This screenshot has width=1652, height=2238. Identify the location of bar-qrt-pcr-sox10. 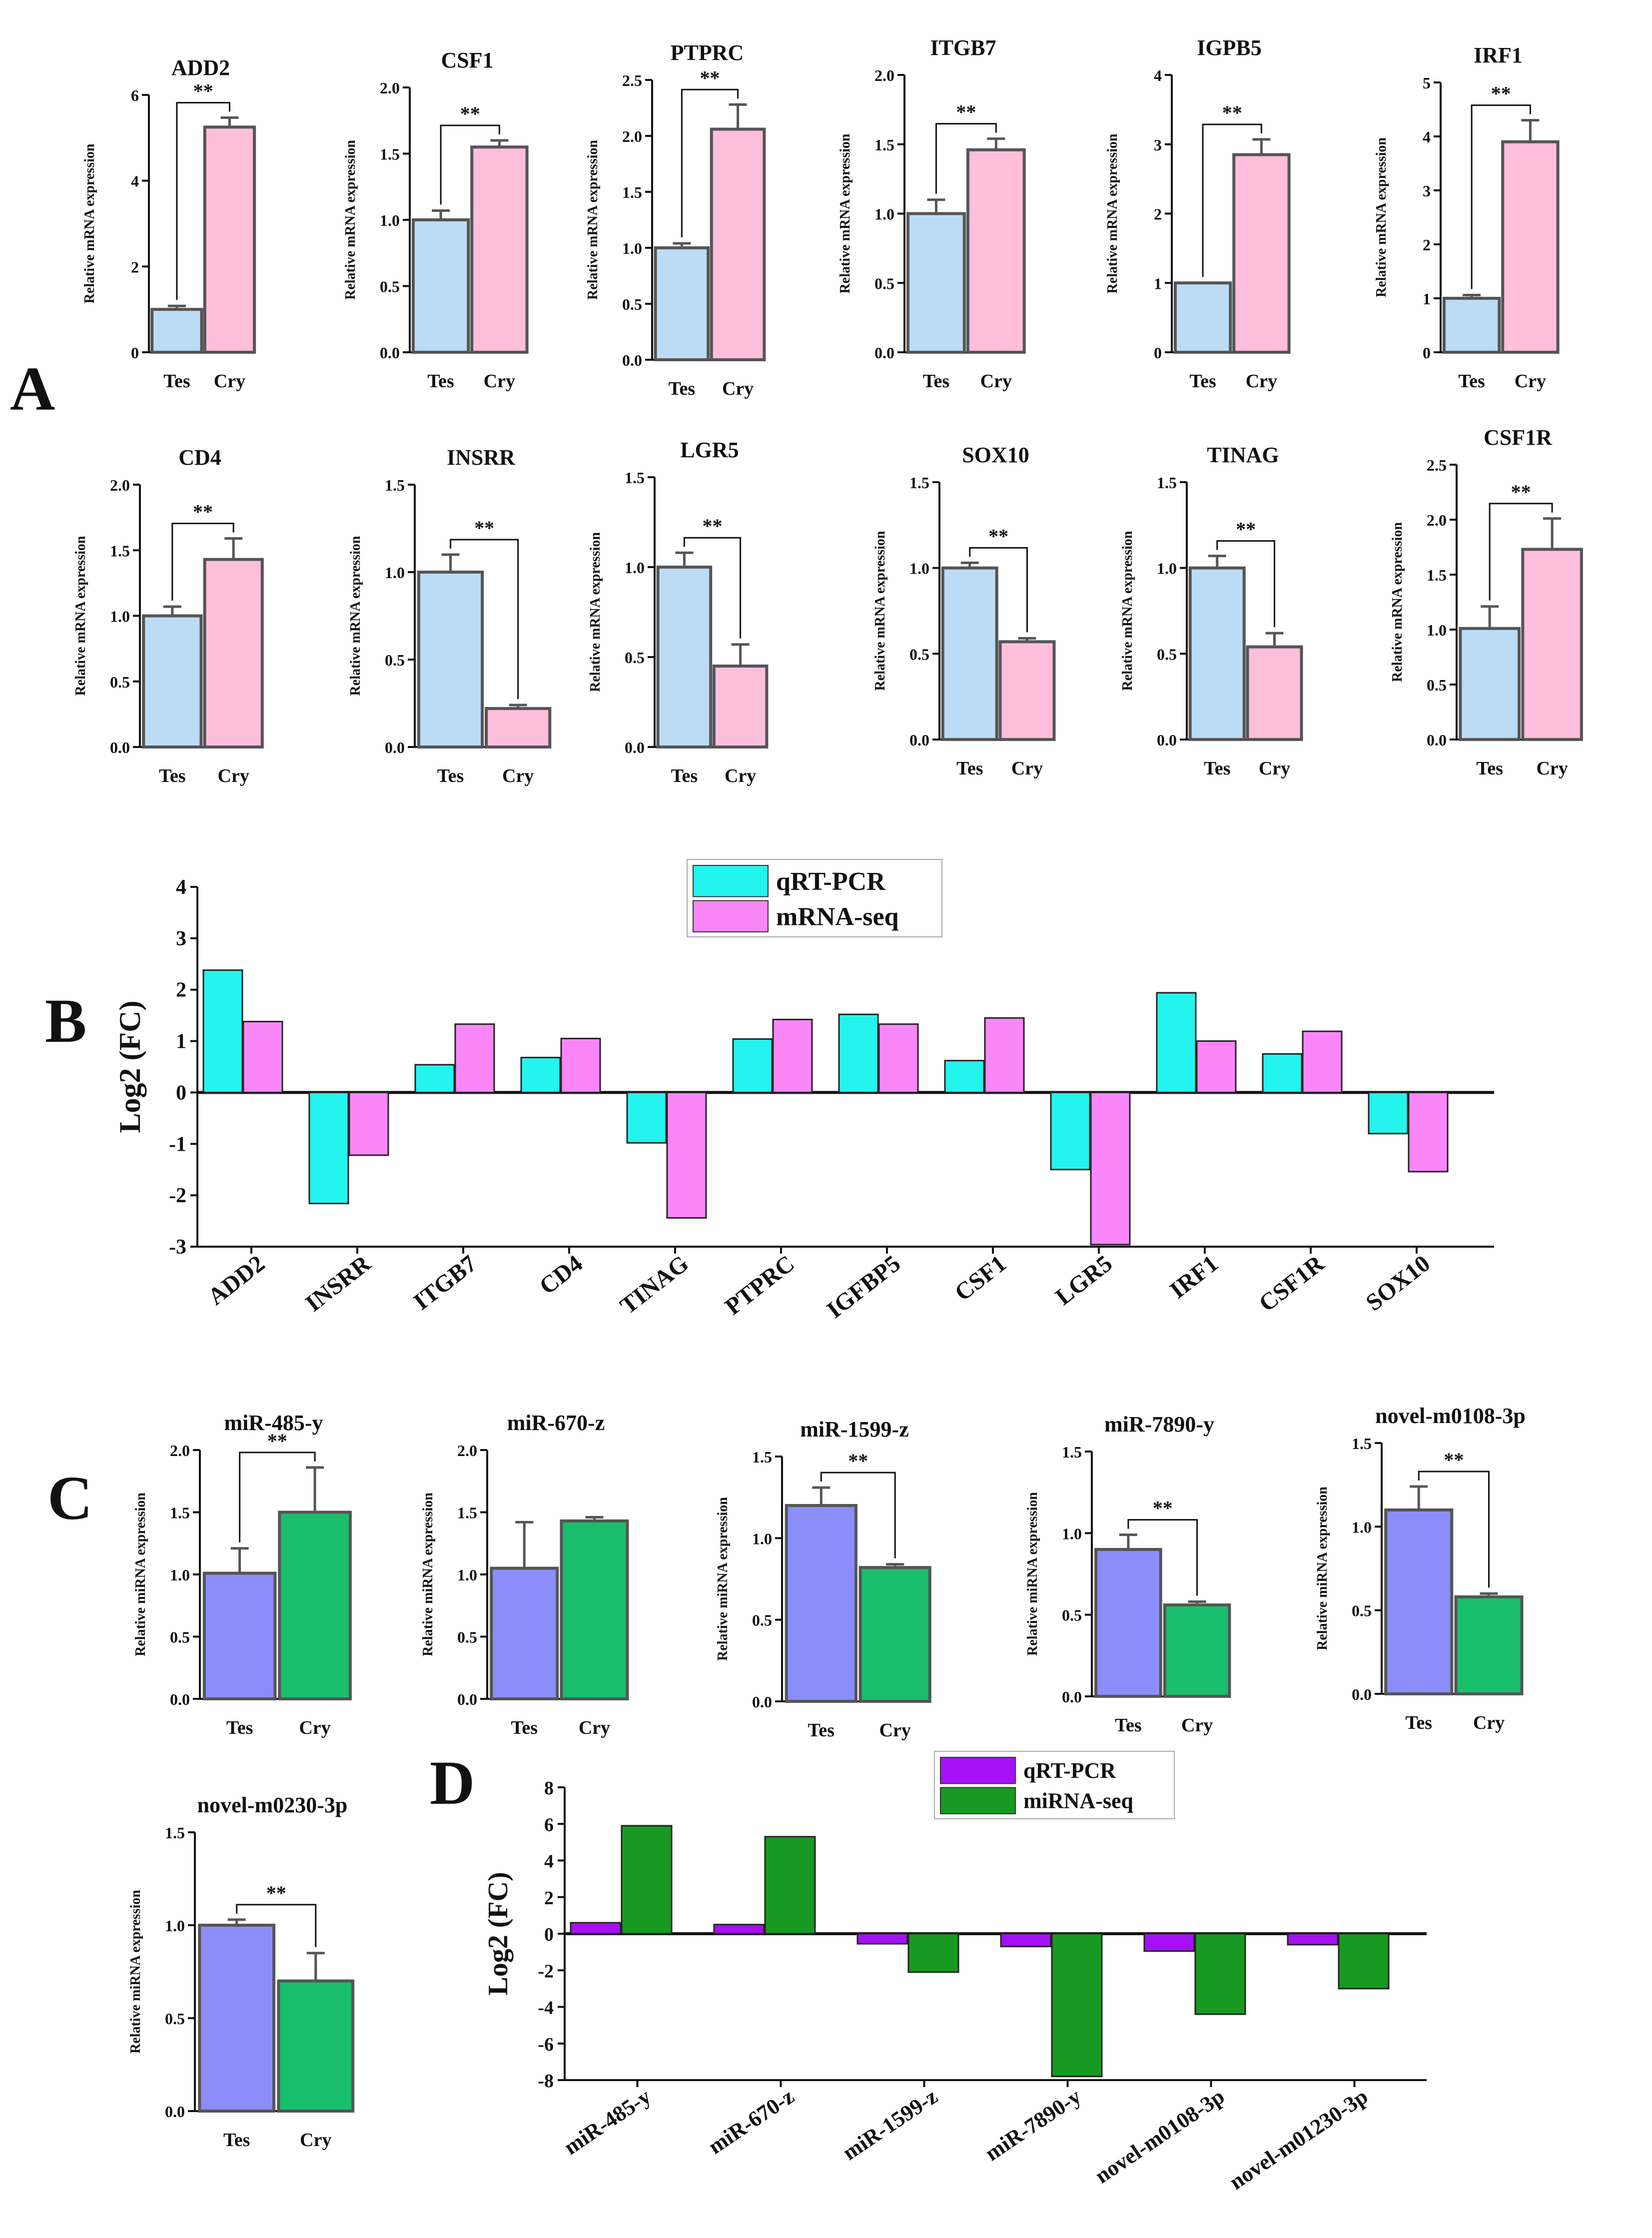
(1388, 1113).